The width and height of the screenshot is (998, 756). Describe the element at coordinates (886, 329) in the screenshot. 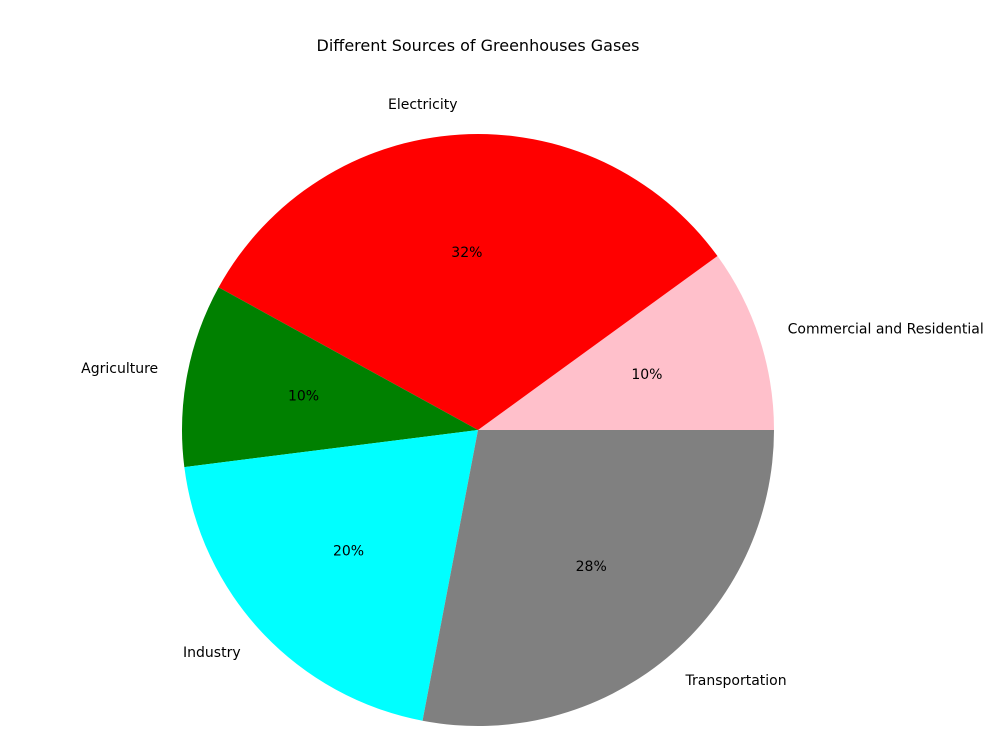

I see `slice-label-commercial-and-residential: Commercial and Residential` at that location.